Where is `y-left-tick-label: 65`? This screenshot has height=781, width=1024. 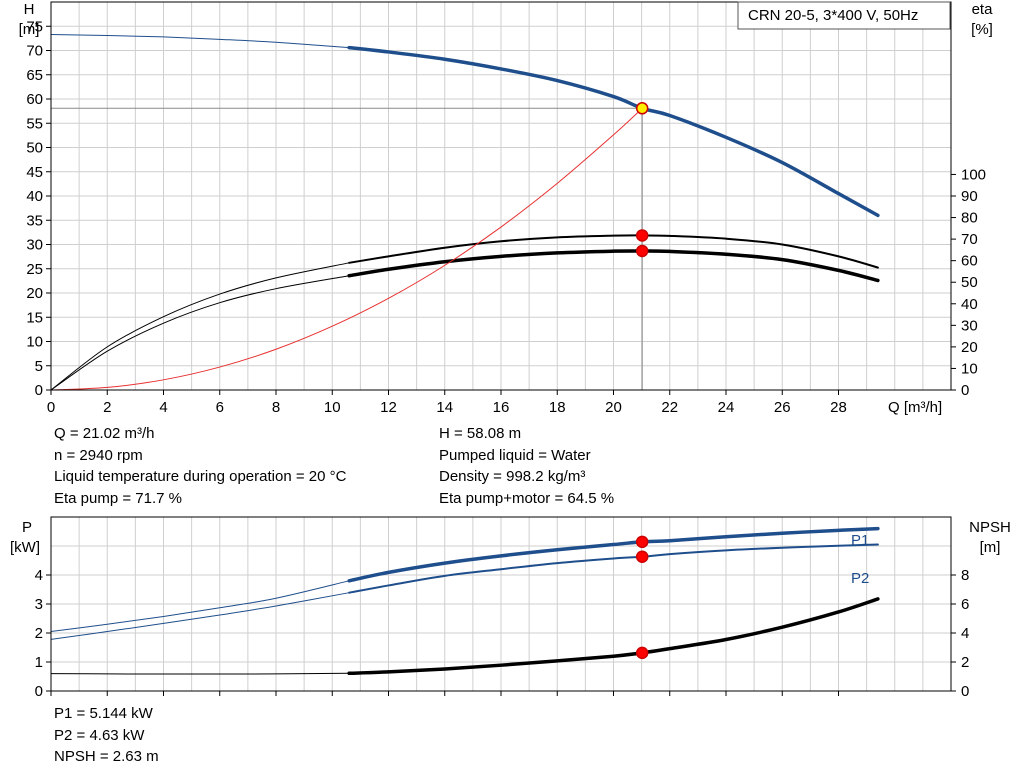
y-left-tick-label: 65 is located at coordinates (34, 75).